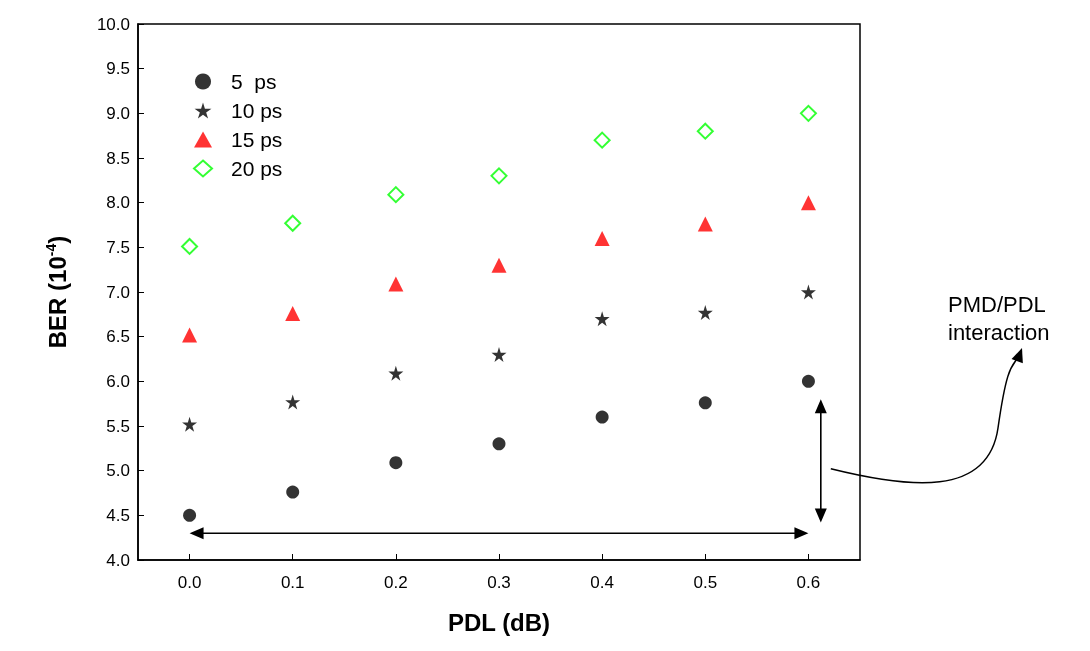 The width and height of the screenshot is (1090, 651). Describe the element at coordinates (292, 582) in the screenshot. I see `x-tick-label: 0.1` at that location.